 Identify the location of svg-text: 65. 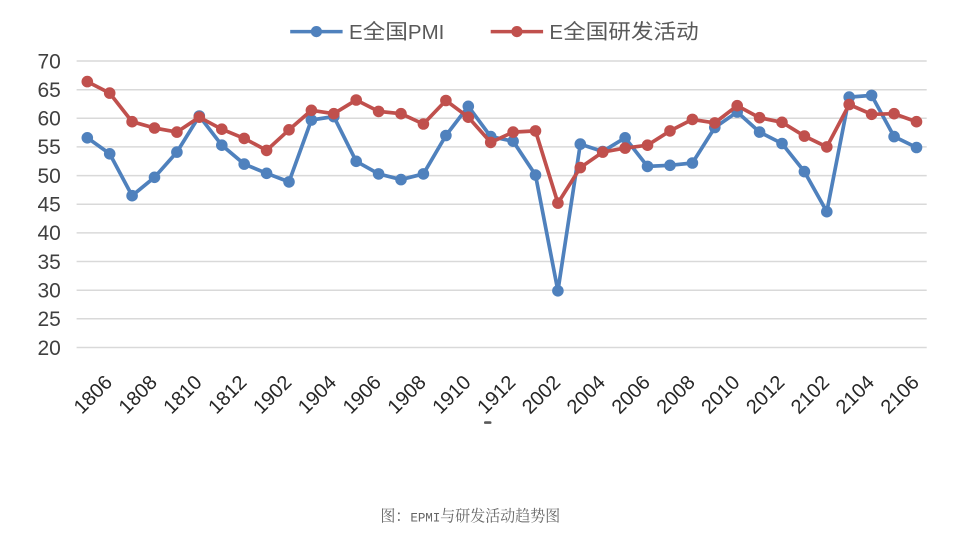
(48, 90).